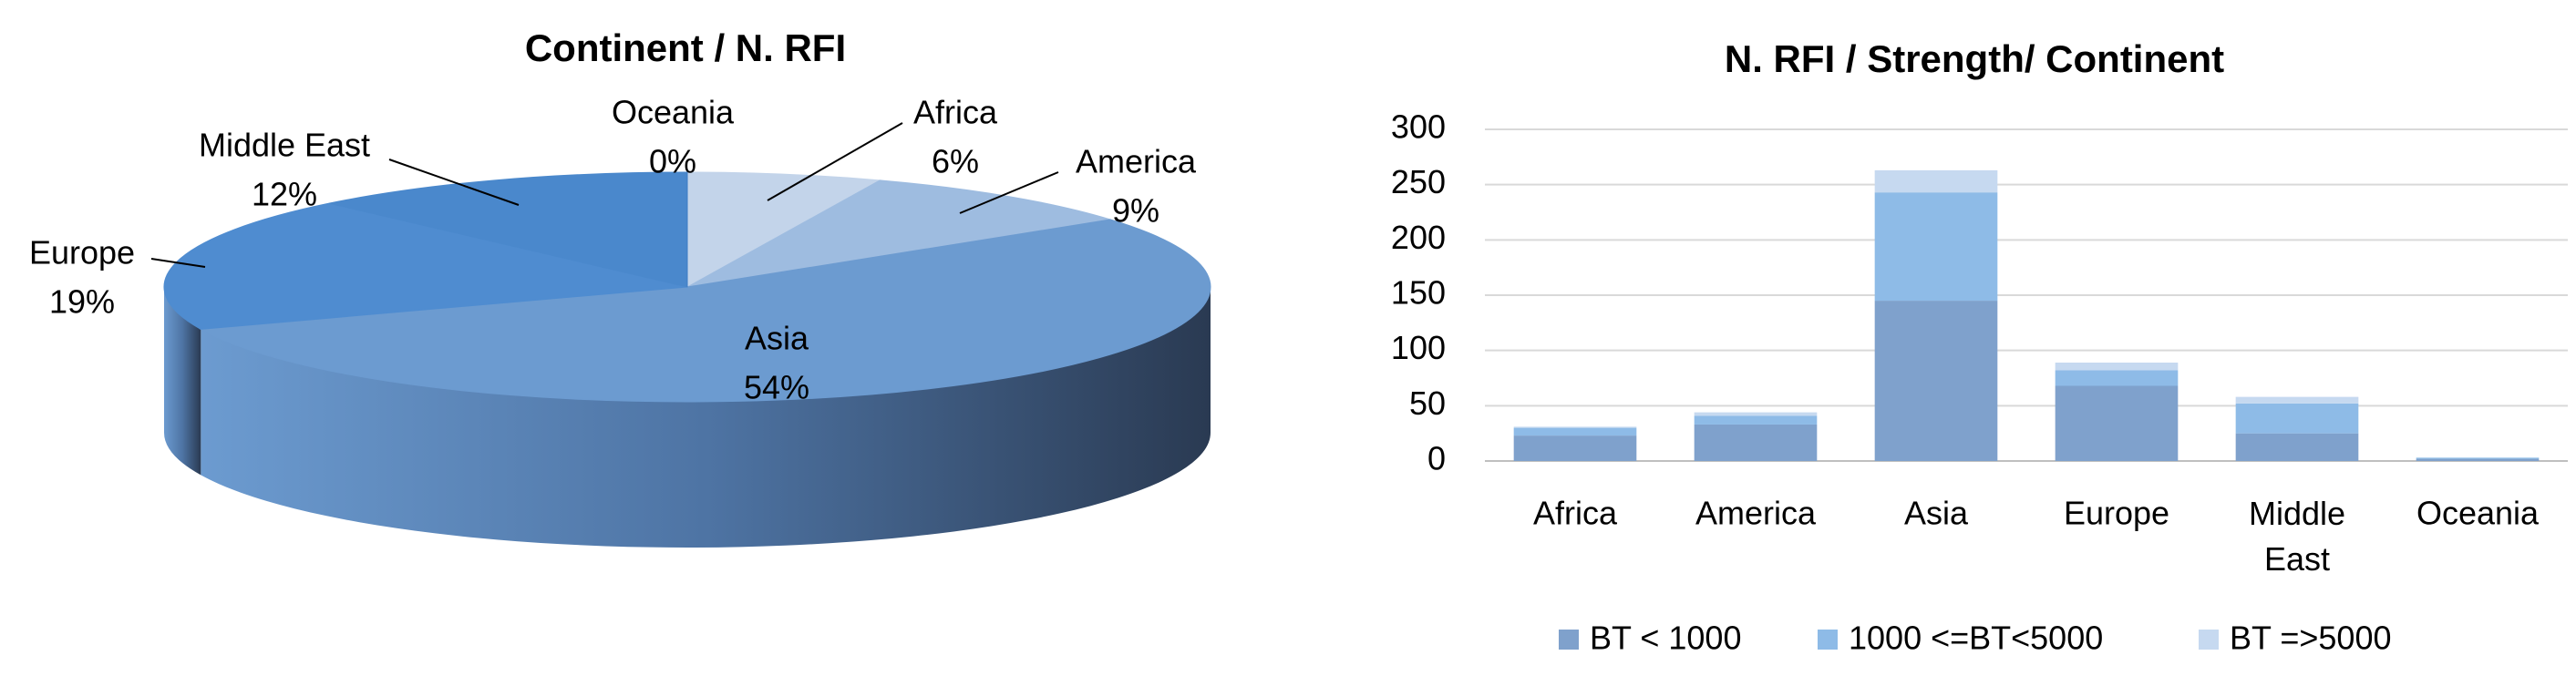 Image resolution: width=2576 pixels, height=676 pixels. Describe the element at coordinates (1418, 127) in the screenshot. I see `y-tick-label: 300` at that location.